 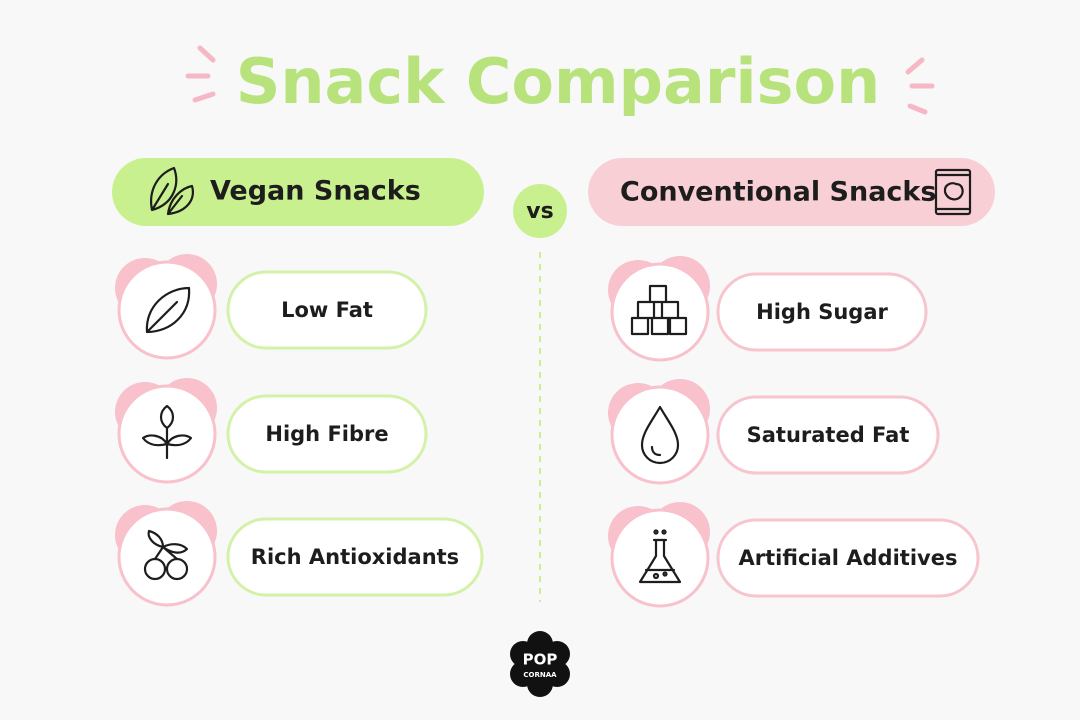 I want to click on feature-label: Rich Antioxidants, so click(x=355, y=557).